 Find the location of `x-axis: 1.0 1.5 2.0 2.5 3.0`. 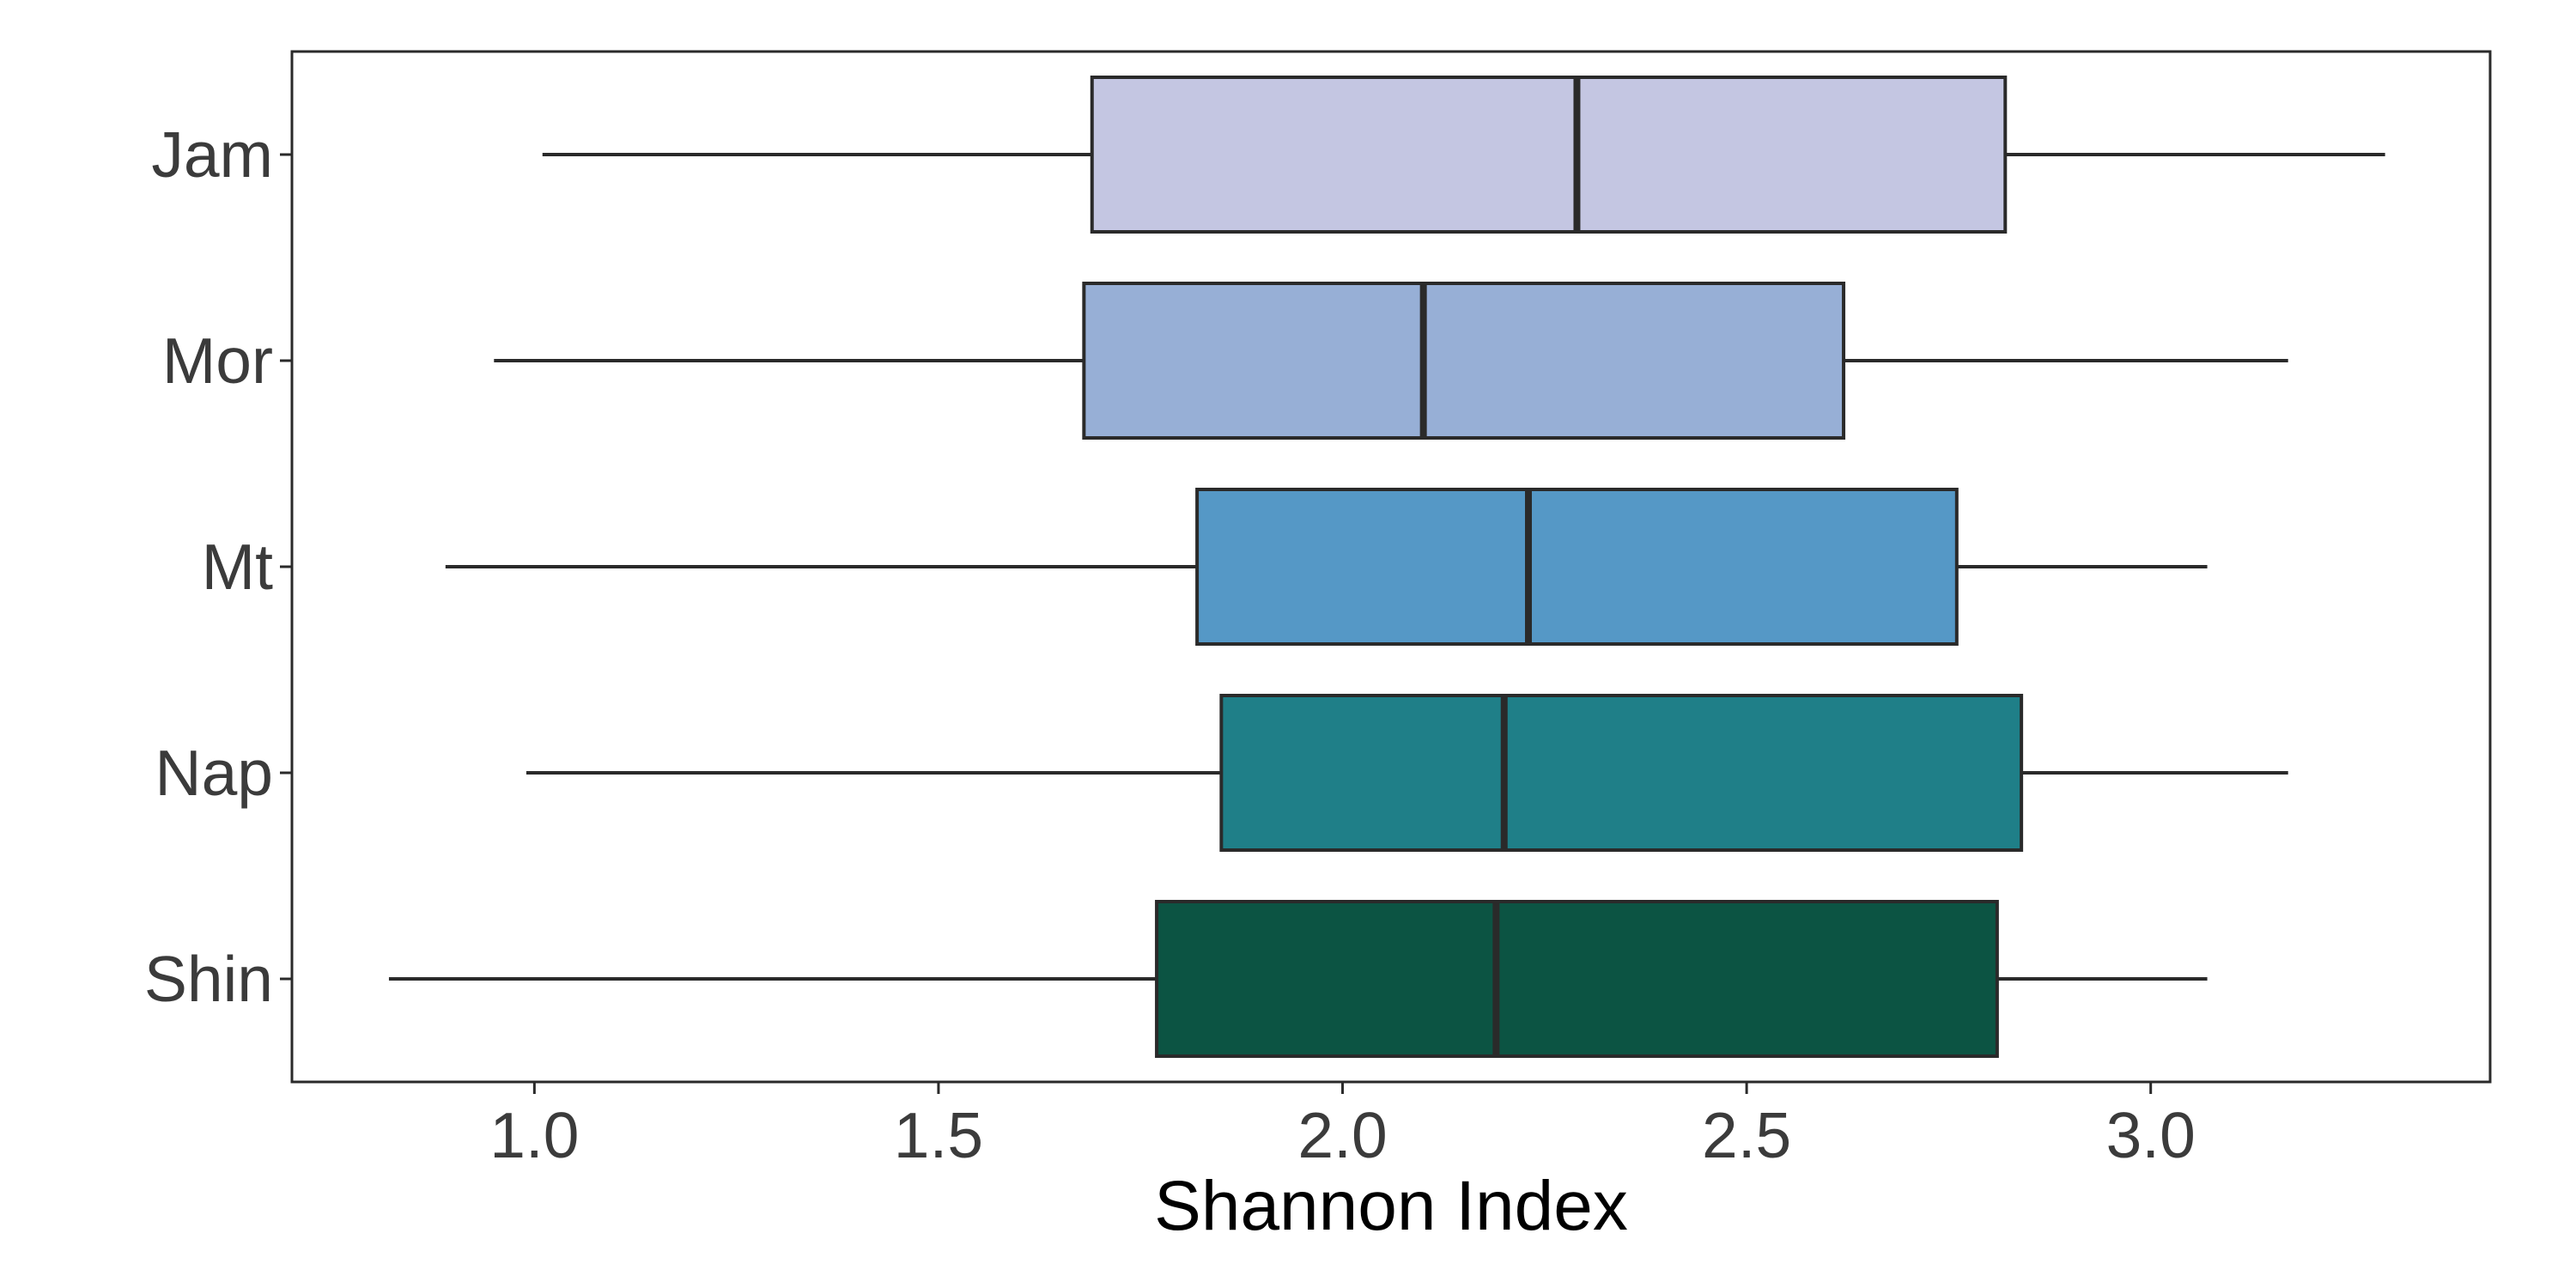

x-axis: 1.0 1.5 2.0 2.5 3.0 is located at coordinates (1342, 1126).